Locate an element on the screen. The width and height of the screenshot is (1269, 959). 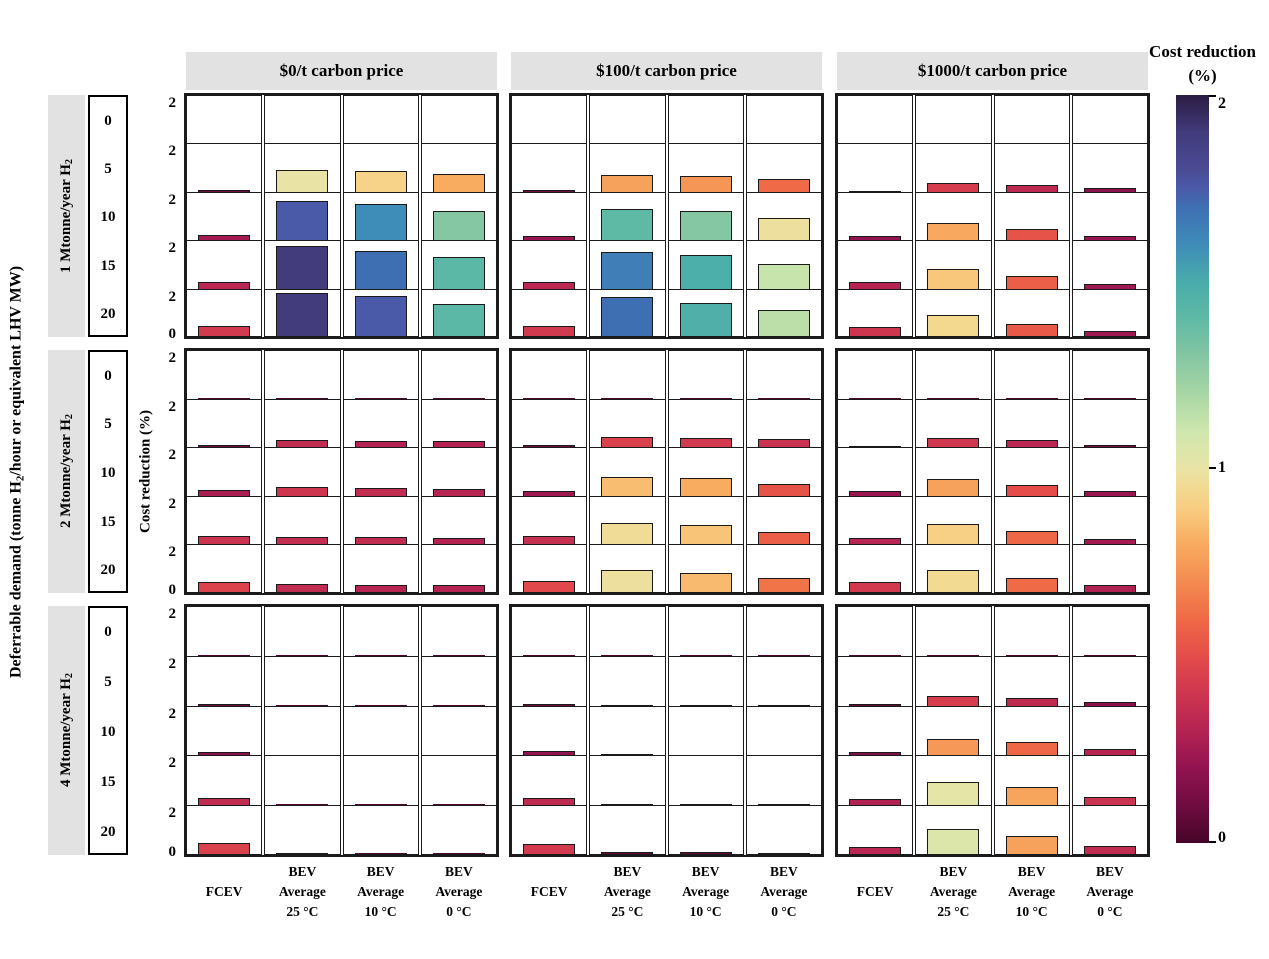
colorbar-tick-0: 0 is located at coordinates (1222, 837).